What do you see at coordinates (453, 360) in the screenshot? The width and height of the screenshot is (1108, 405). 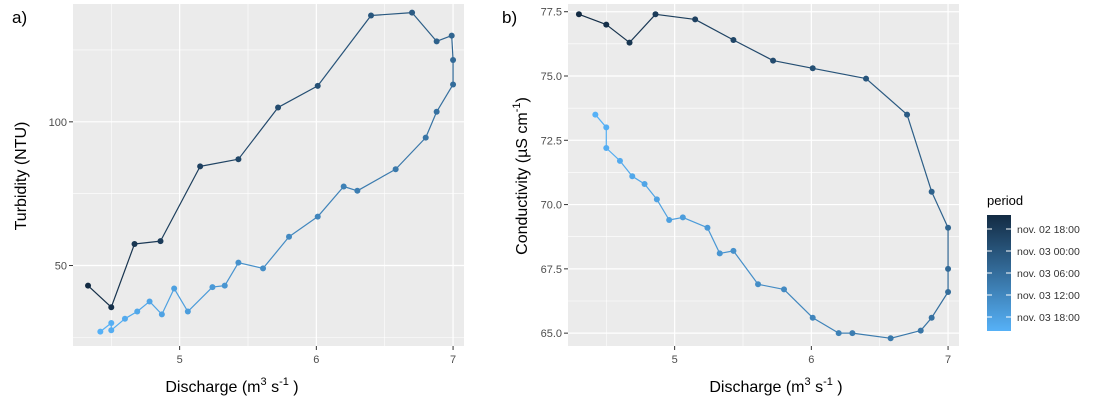 I see `panel-a-x-tick-label: 7` at bounding box center [453, 360].